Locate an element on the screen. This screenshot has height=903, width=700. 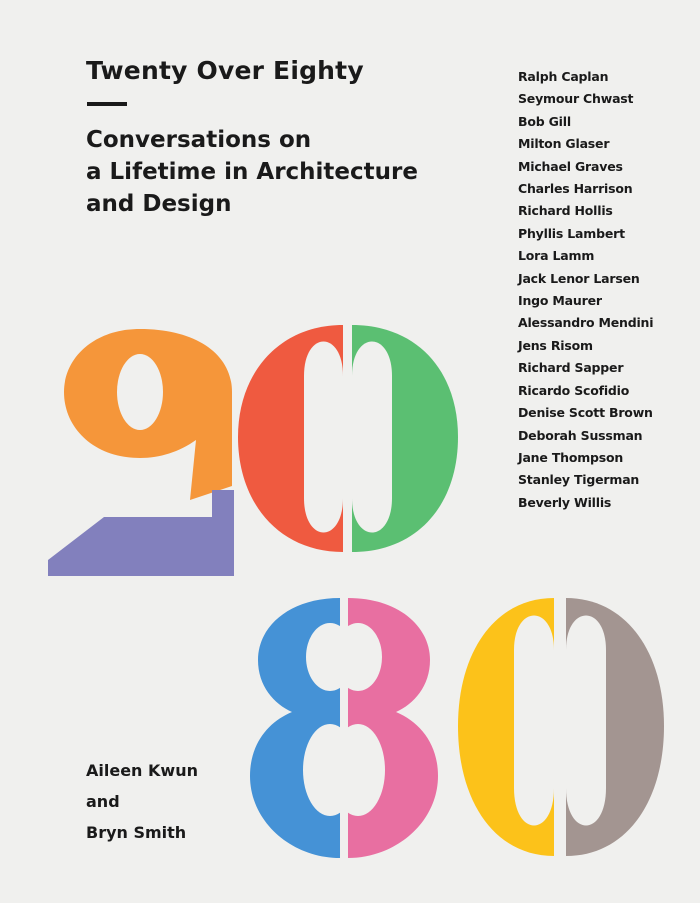
nine-head-shape is located at coordinates (148, 414).